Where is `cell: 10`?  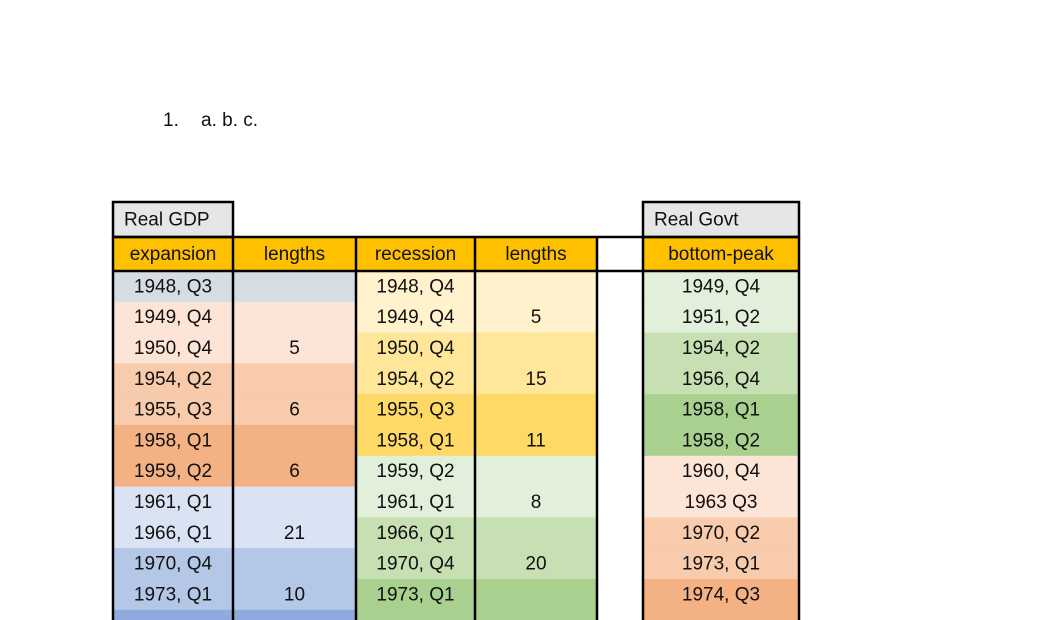
cell: 10 is located at coordinates (294, 594).